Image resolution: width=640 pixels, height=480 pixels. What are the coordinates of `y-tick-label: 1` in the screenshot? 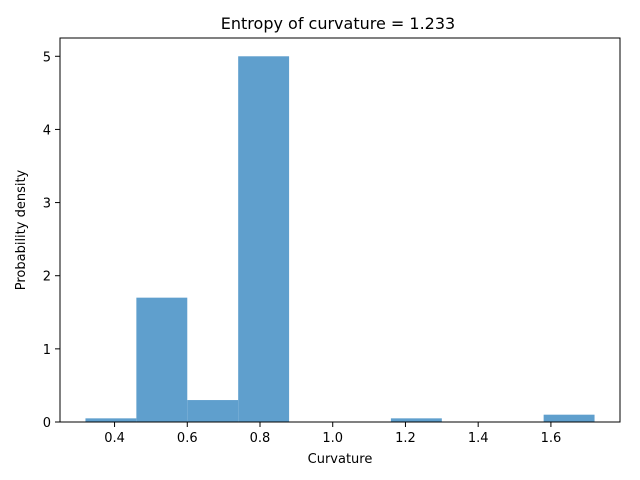 It's located at (47, 350).